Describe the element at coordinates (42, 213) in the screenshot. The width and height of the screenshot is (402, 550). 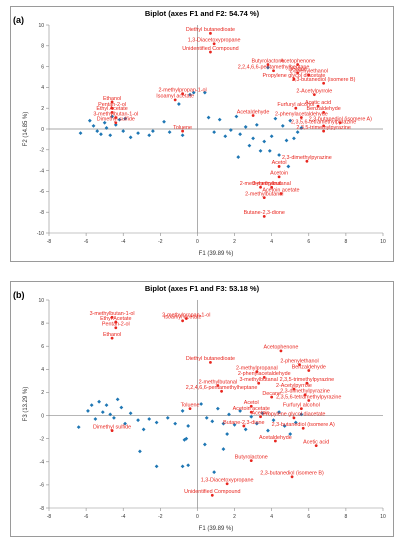
I see `y-tick-label: -8` at that location.